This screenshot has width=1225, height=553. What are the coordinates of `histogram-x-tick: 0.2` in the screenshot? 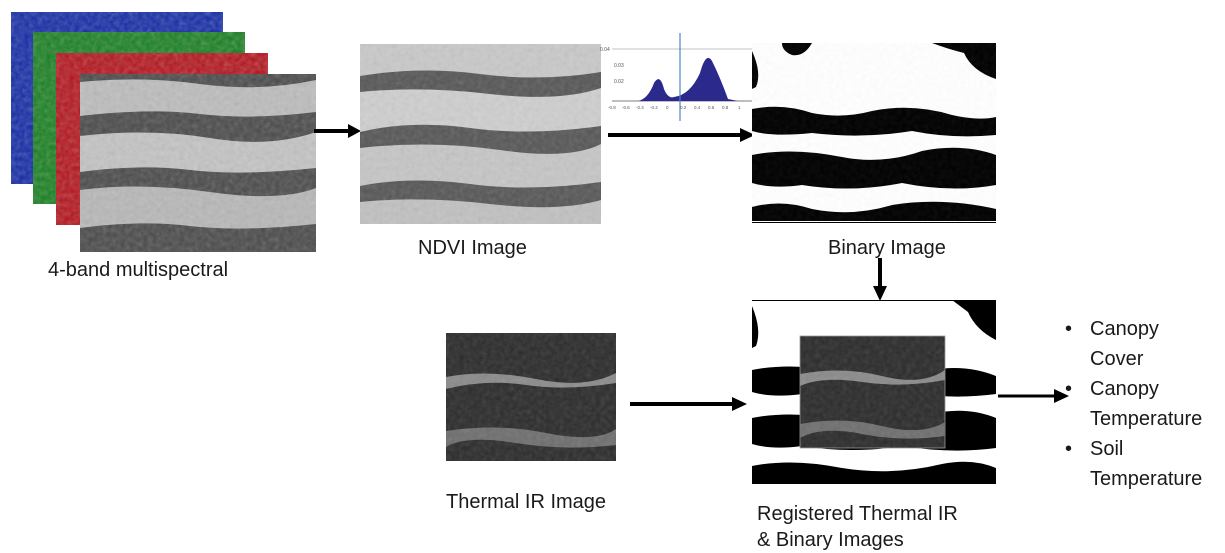 It's located at (683, 107).